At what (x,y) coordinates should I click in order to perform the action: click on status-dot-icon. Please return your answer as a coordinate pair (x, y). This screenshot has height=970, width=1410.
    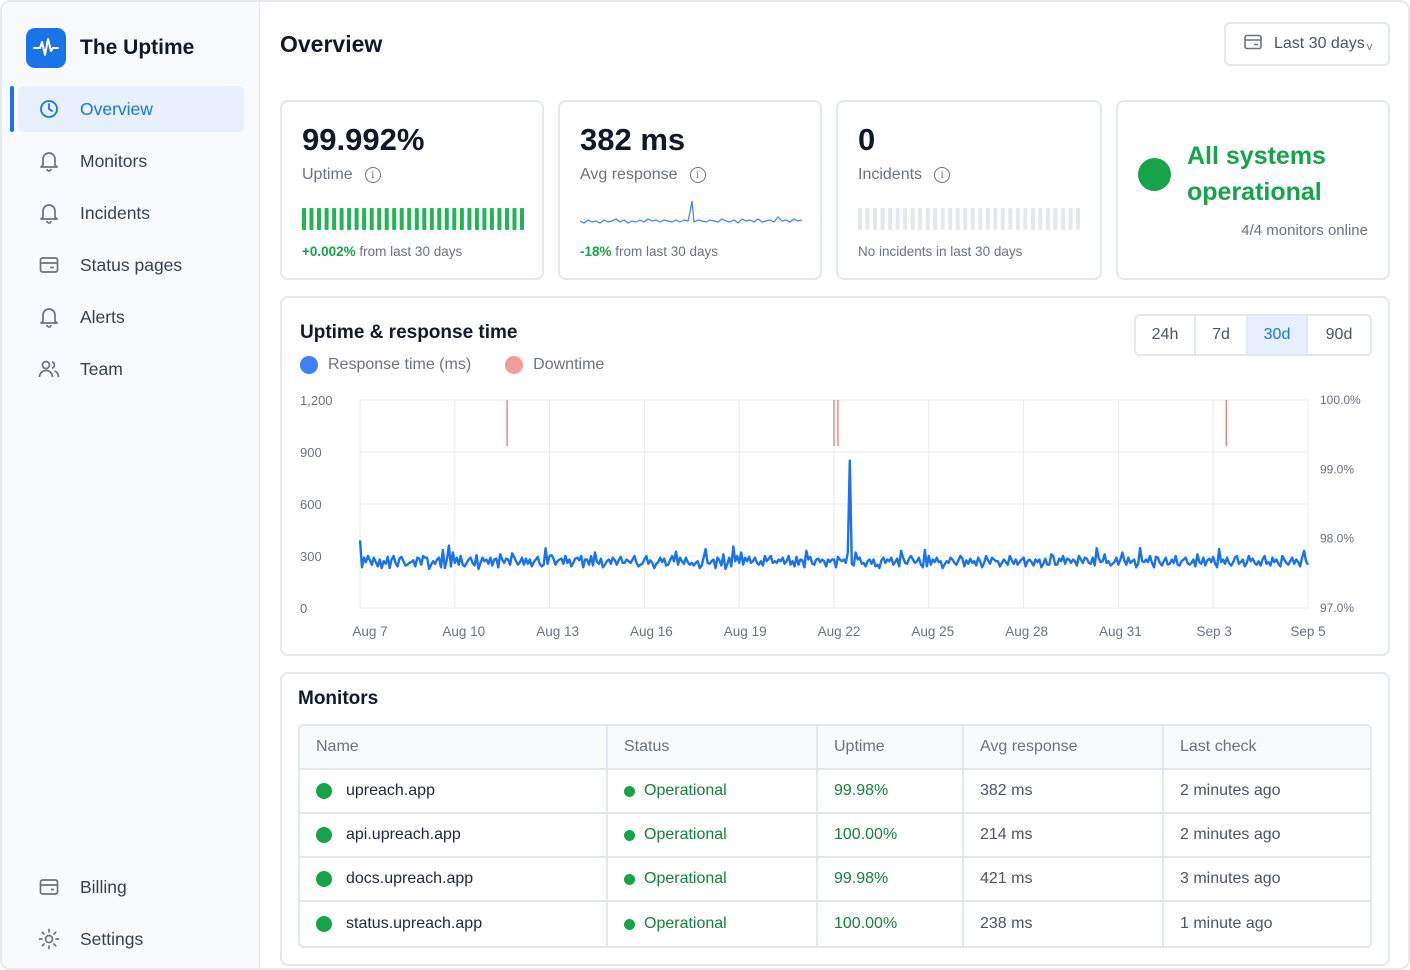
    Looking at the image, I should click on (629, 791).